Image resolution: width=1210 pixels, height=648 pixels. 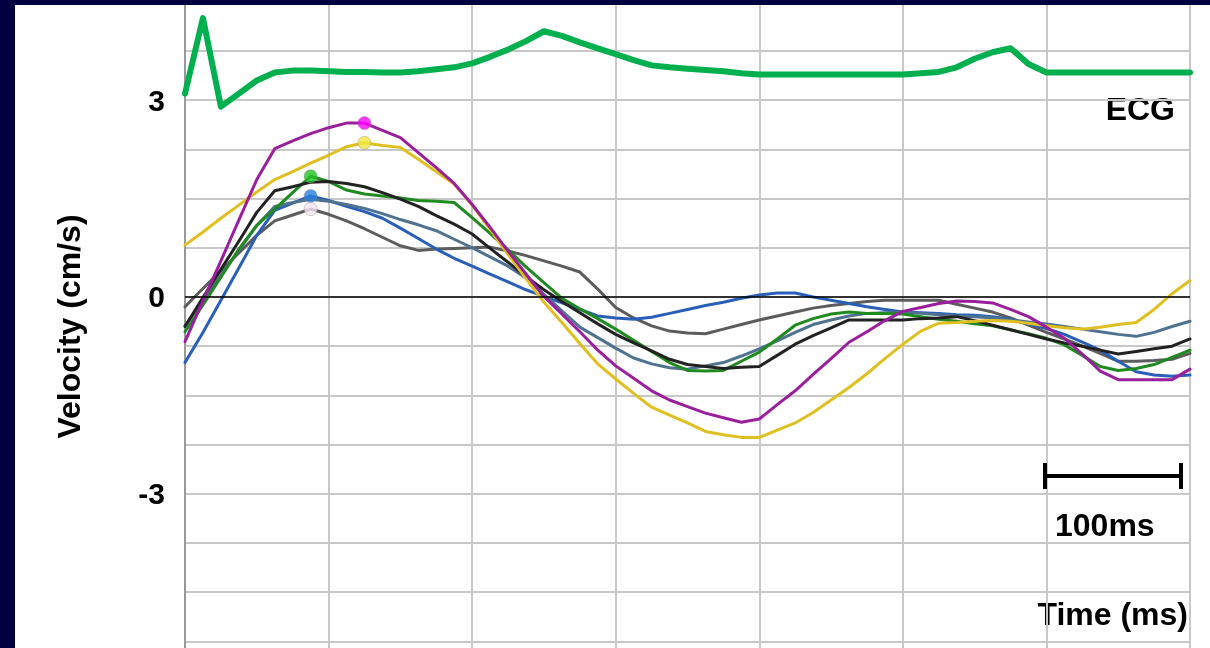 What do you see at coordinates (1105, 525) in the screenshot?
I see `annotation: 100ms` at bounding box center [1105, 525].